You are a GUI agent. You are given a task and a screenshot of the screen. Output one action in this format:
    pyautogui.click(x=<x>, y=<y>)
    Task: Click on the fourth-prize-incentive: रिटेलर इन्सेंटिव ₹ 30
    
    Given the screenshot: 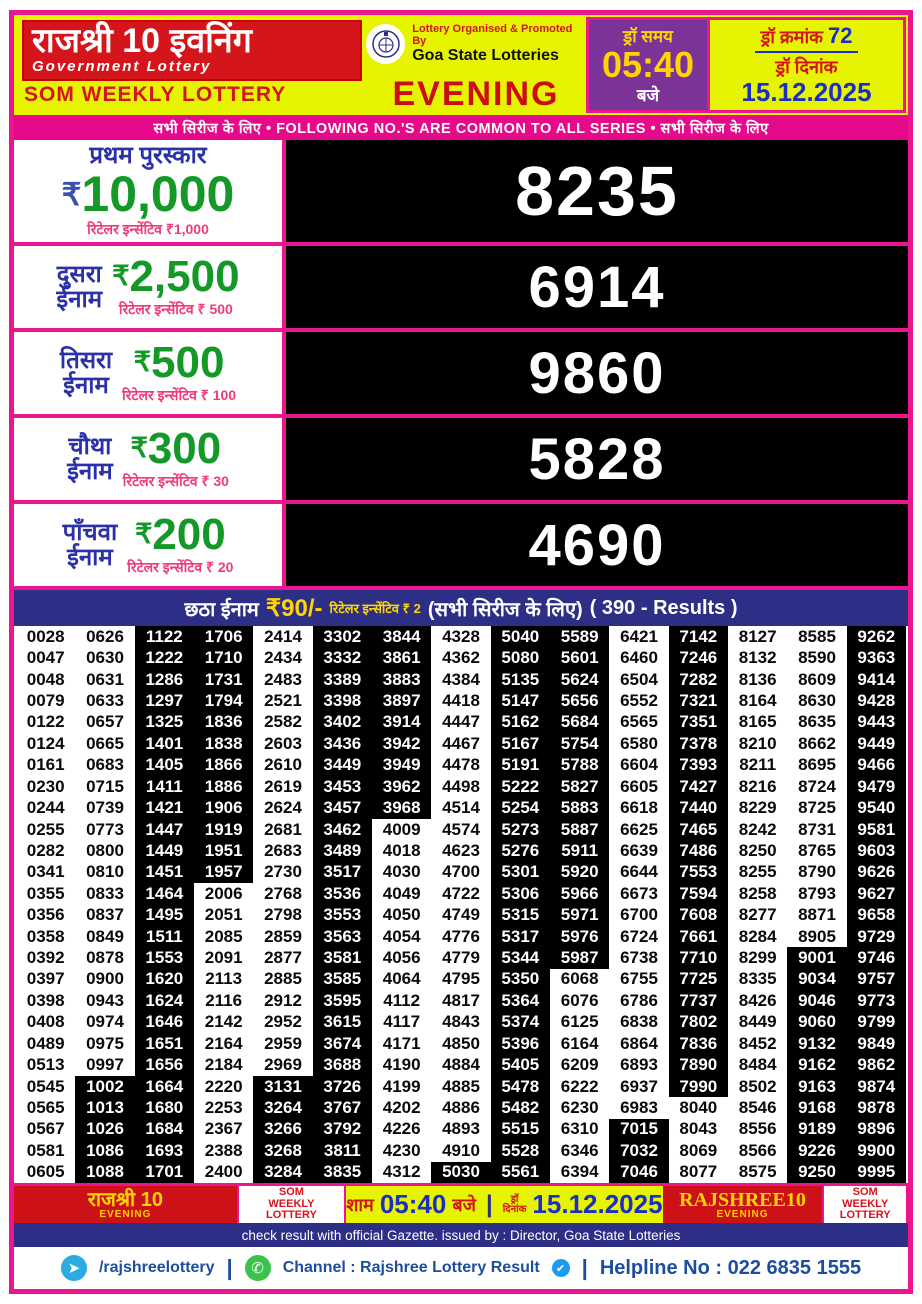 What is the action you would take?
    pyautogui.click(x=175, y=481)
    